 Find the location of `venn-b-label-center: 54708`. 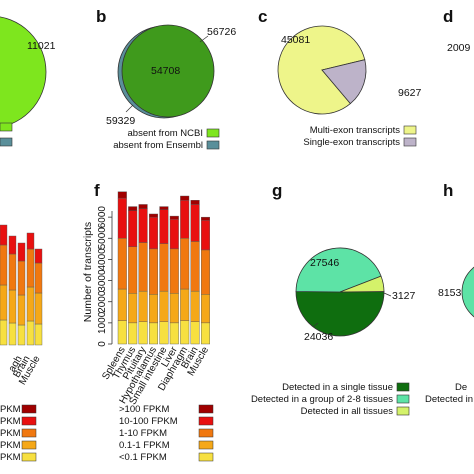

venn-b-label-center: 54708 is located at coordinates (165, 71).